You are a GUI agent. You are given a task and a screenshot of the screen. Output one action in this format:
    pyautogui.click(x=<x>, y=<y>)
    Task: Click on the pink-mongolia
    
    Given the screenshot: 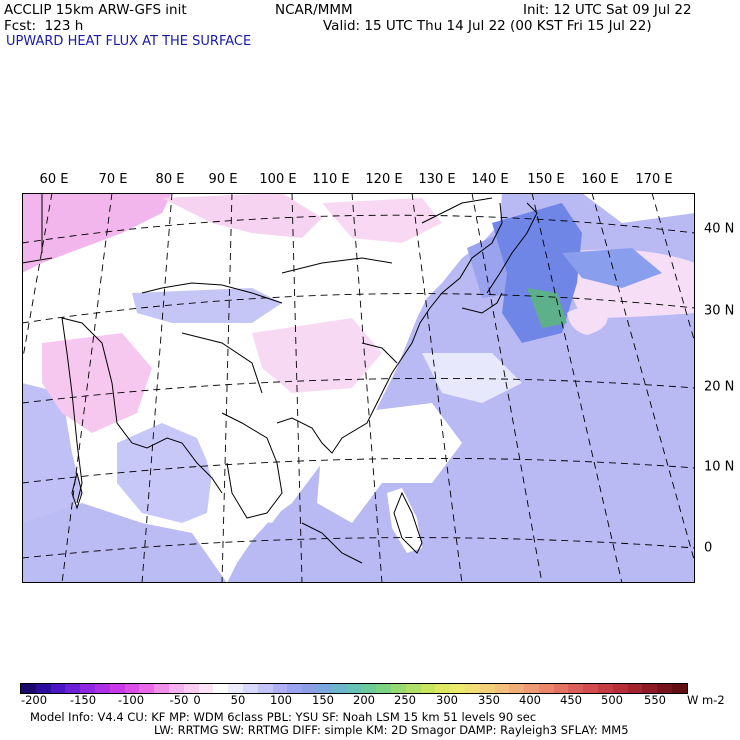 What is the action you would take?
    pyautogui.click(x=382, y=220)
    